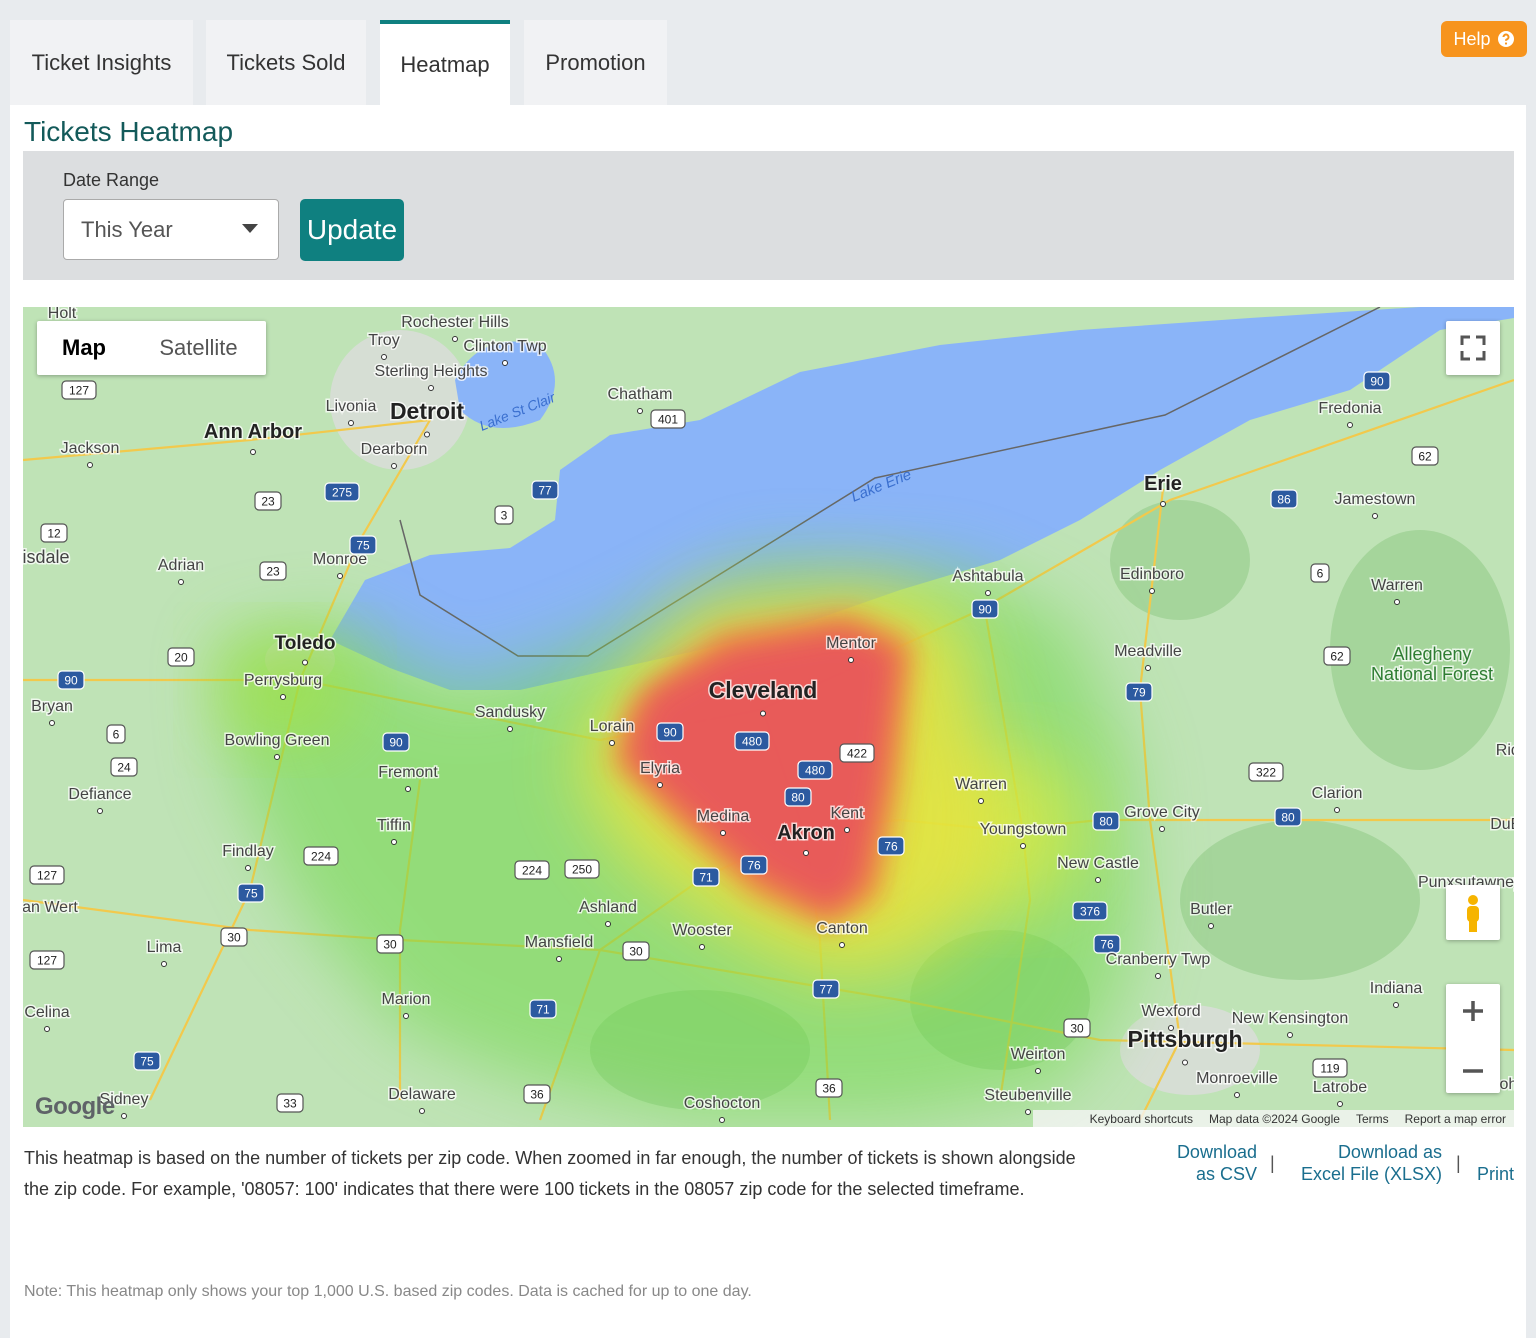  I want to click on street-view-button, so click(1473, 912).